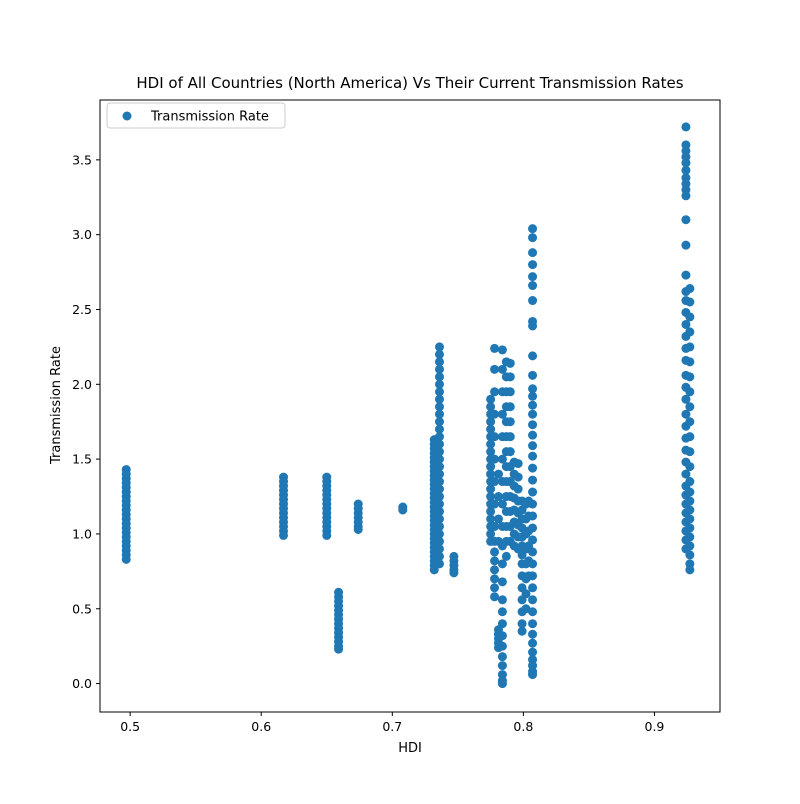 The height and width of the screenshot is (804, 800). I want to click on legend: Transmission Rate, so click(196, 115).